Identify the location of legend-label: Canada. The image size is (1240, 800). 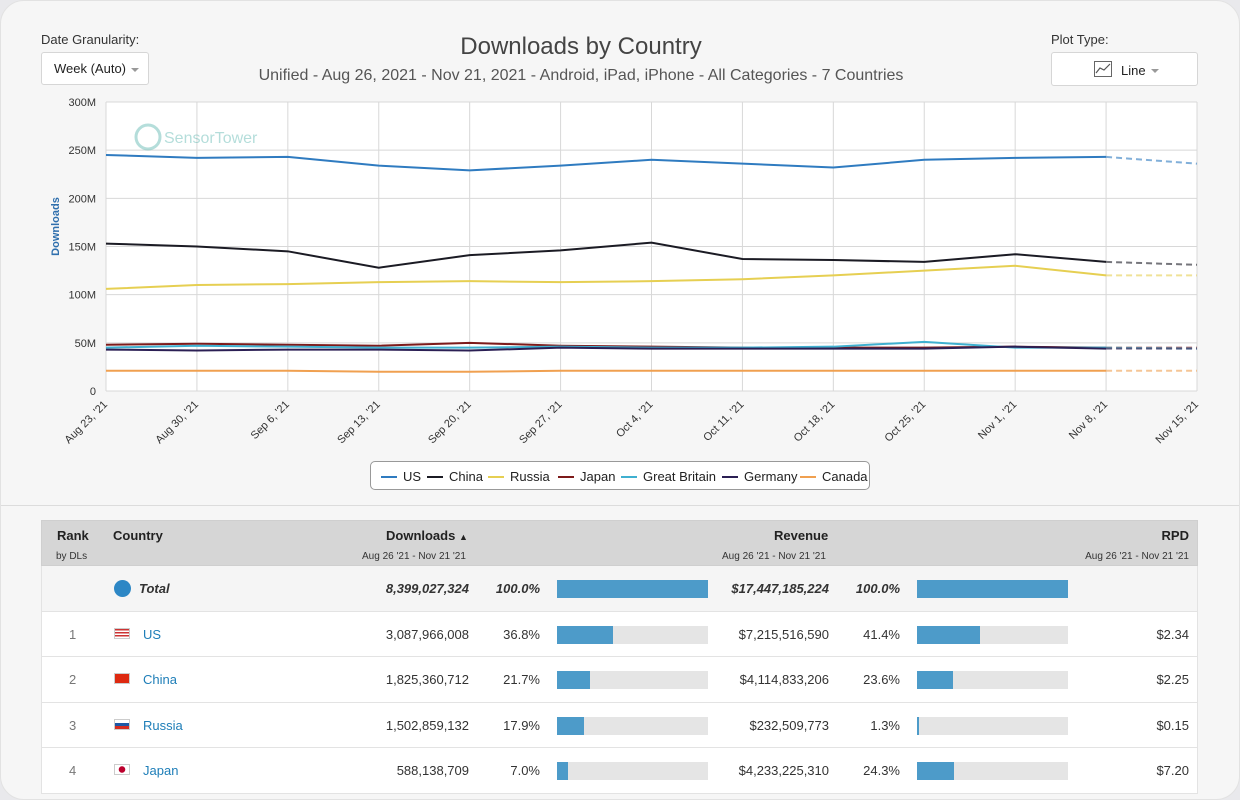
(845, 476).